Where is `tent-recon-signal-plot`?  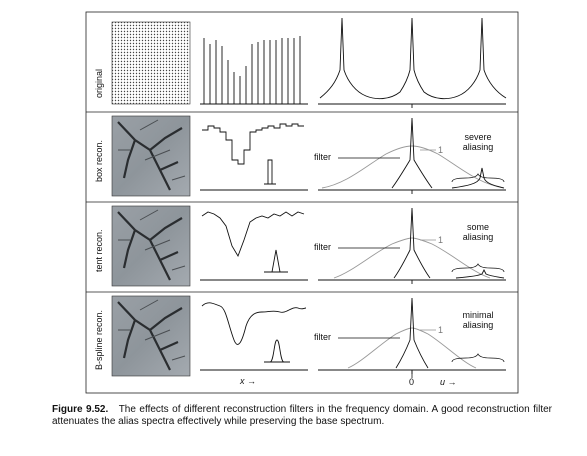
tent-recon-signal-plot is located at coordinates (254, 246).